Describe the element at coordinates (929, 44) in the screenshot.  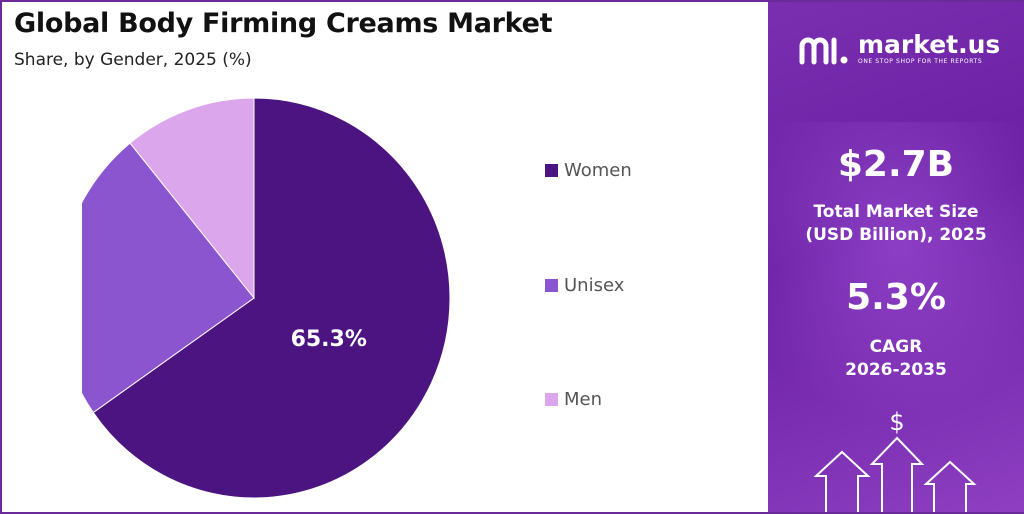
I see `brand-name: market.us` at that location.